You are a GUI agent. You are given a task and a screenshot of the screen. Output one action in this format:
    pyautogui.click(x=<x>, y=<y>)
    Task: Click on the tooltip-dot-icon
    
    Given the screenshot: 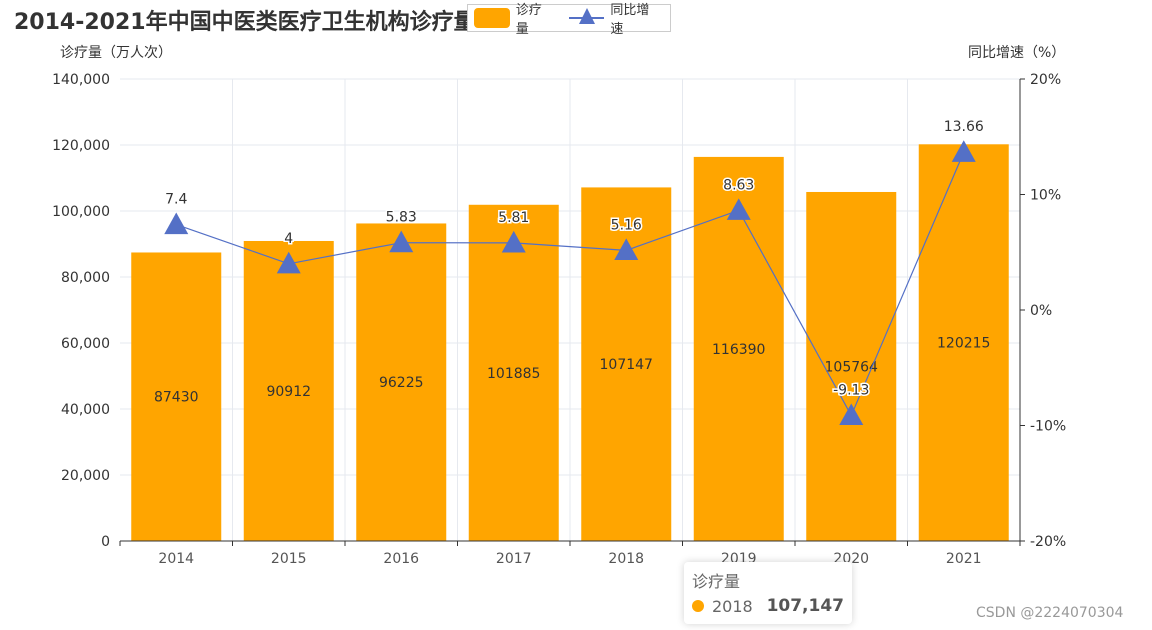 What is the action you would take?
    pyautogui.click(x=698, y=606)
    